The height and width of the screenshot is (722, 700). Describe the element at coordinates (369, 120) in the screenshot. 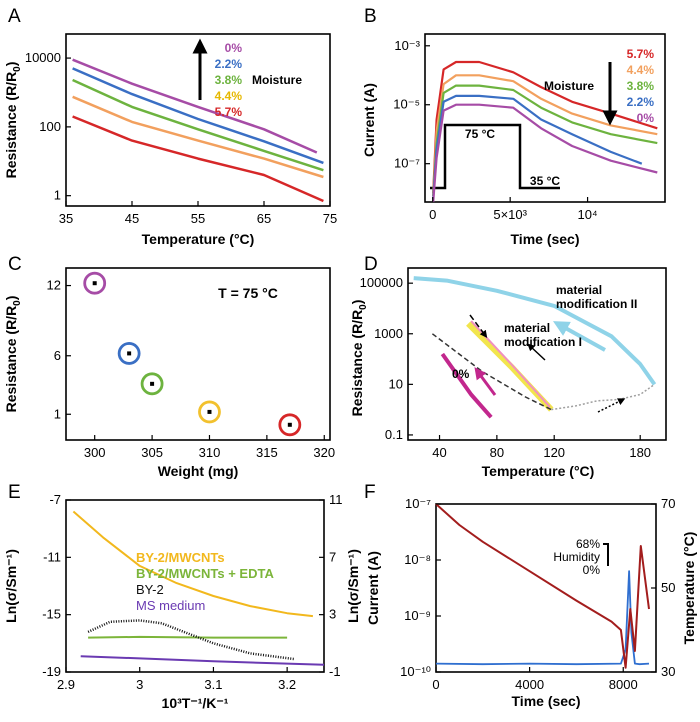

I see `b-ylabel: Current (A)` at that location.